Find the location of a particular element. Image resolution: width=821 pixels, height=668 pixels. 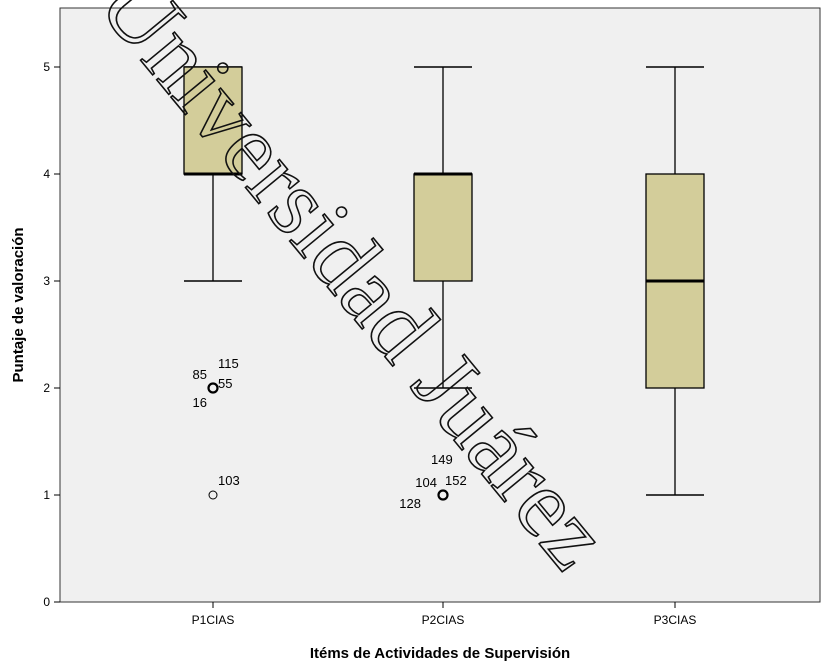

outlier-label: 149 is located at coordinates (442, 459).